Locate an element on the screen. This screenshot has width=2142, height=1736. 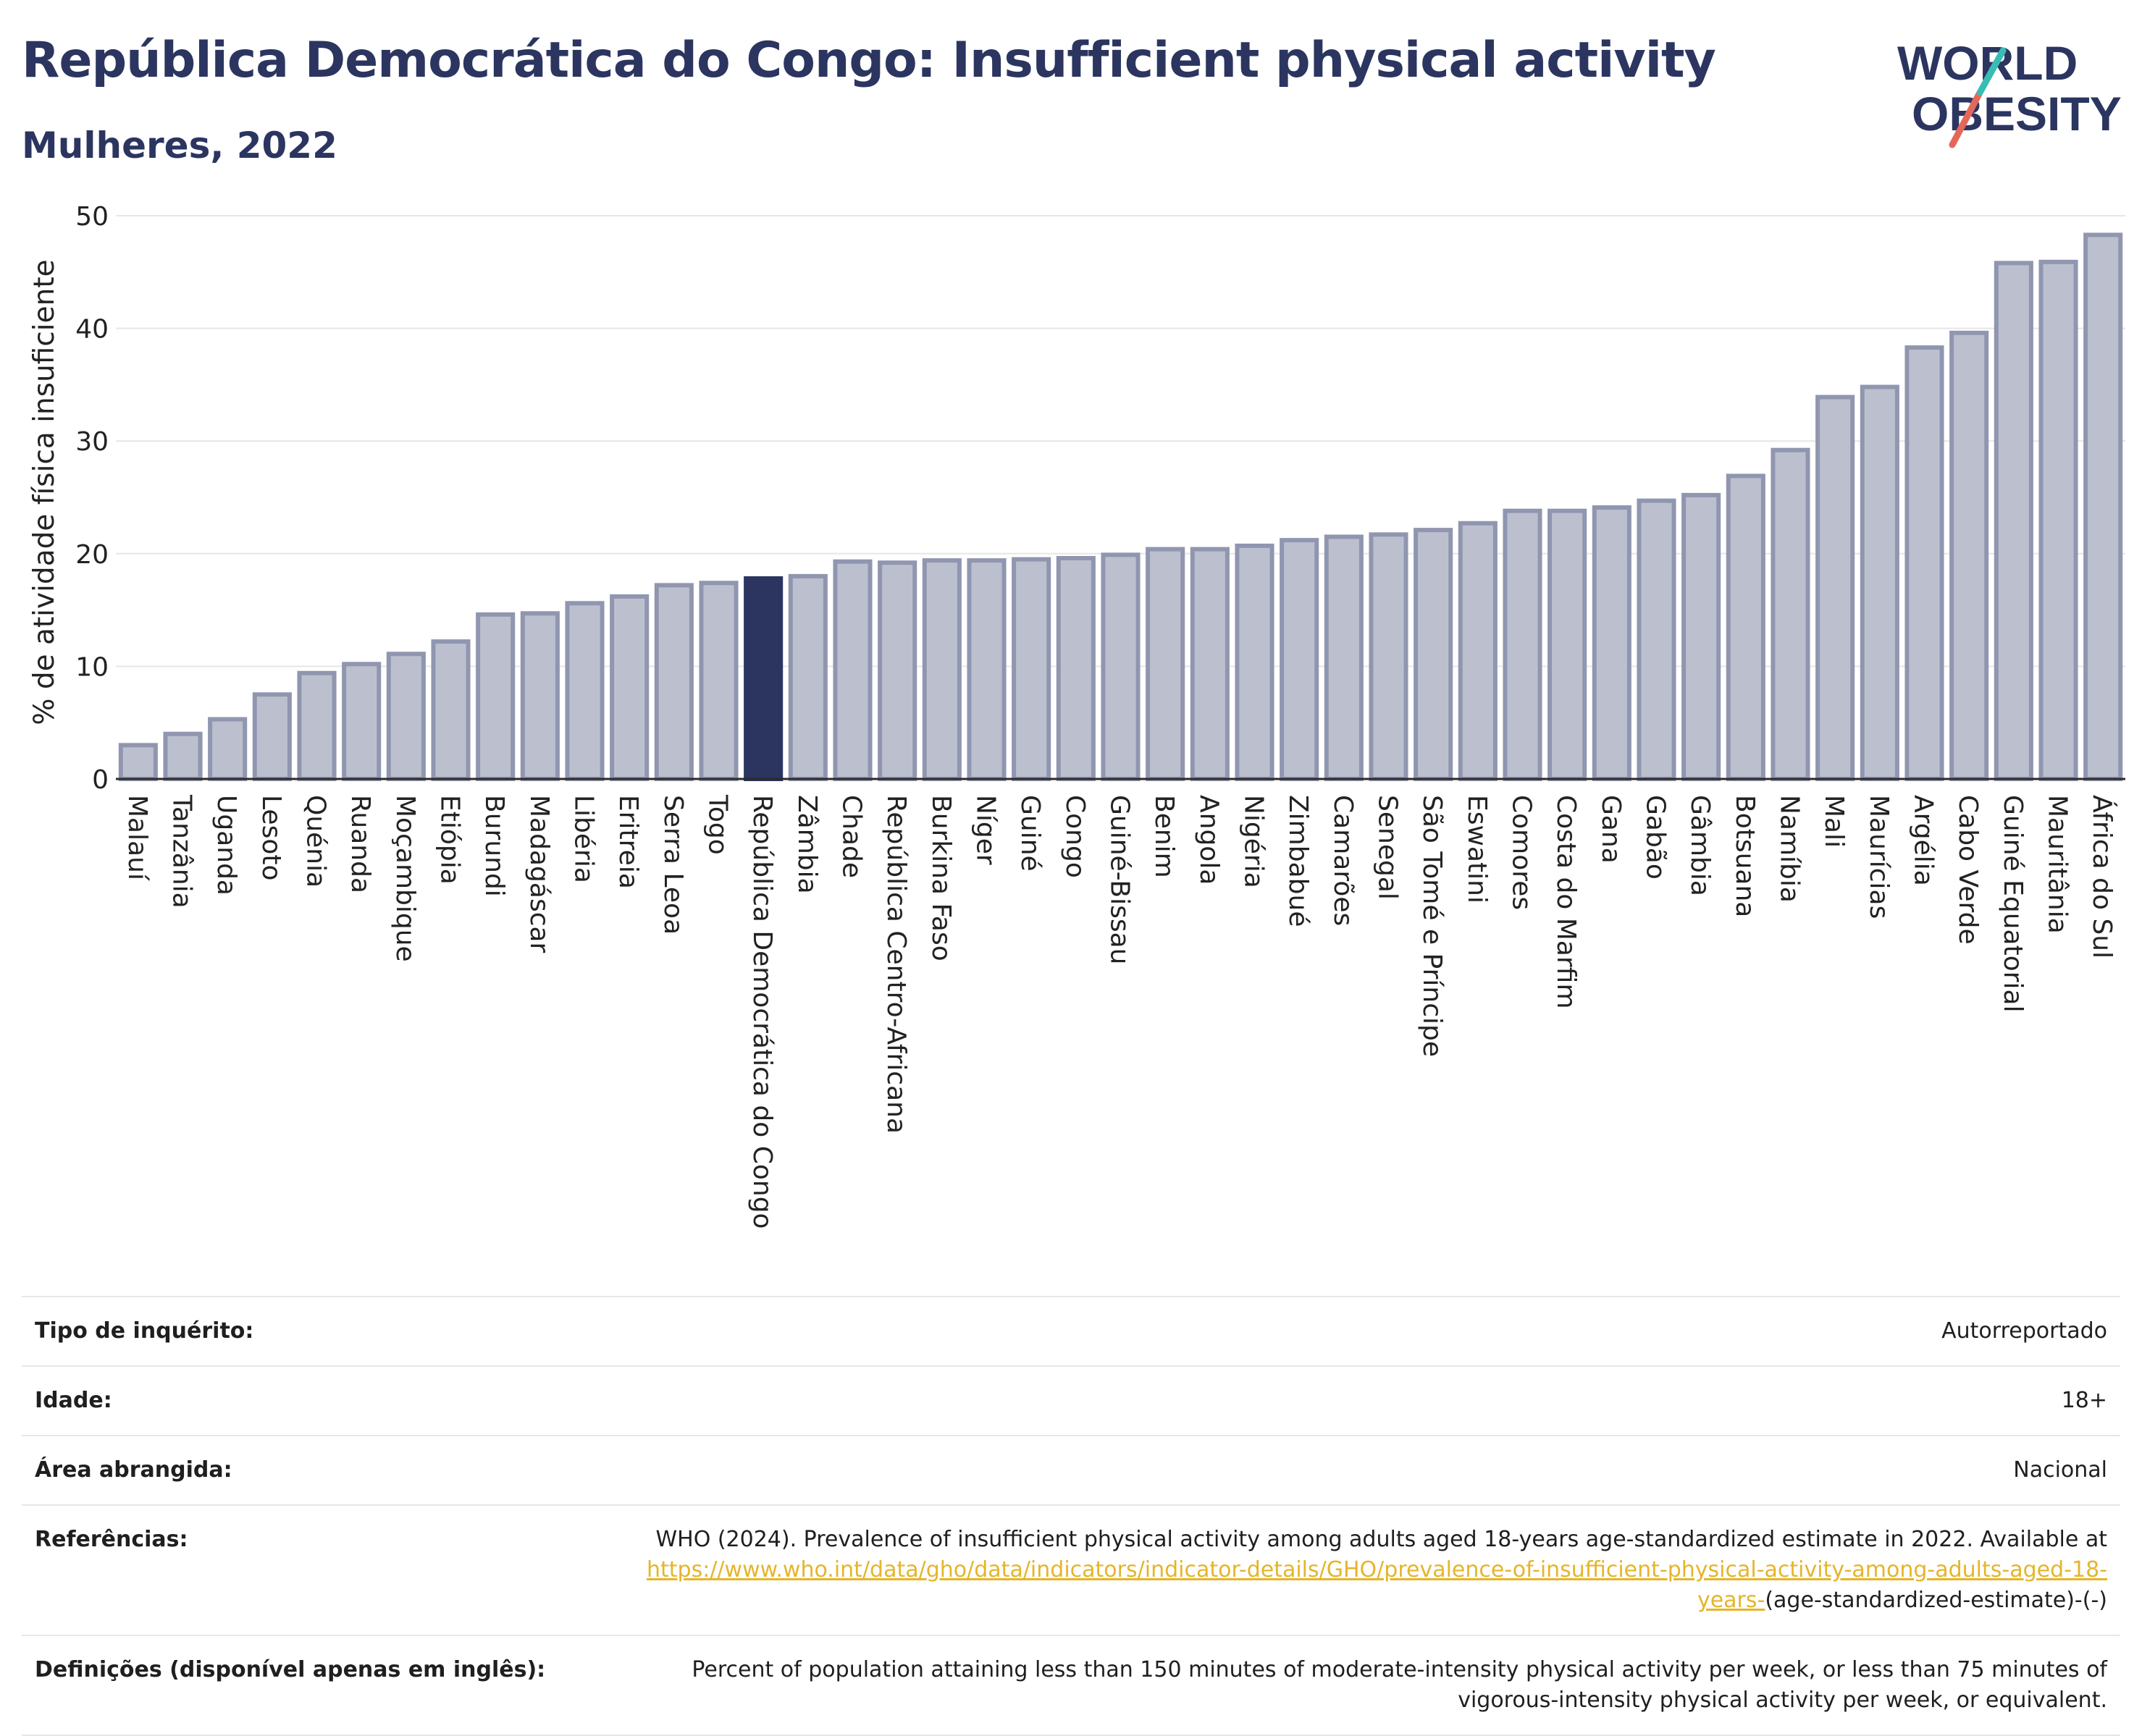
x-tick-label: Burundi is located at coordinates (494, 846).